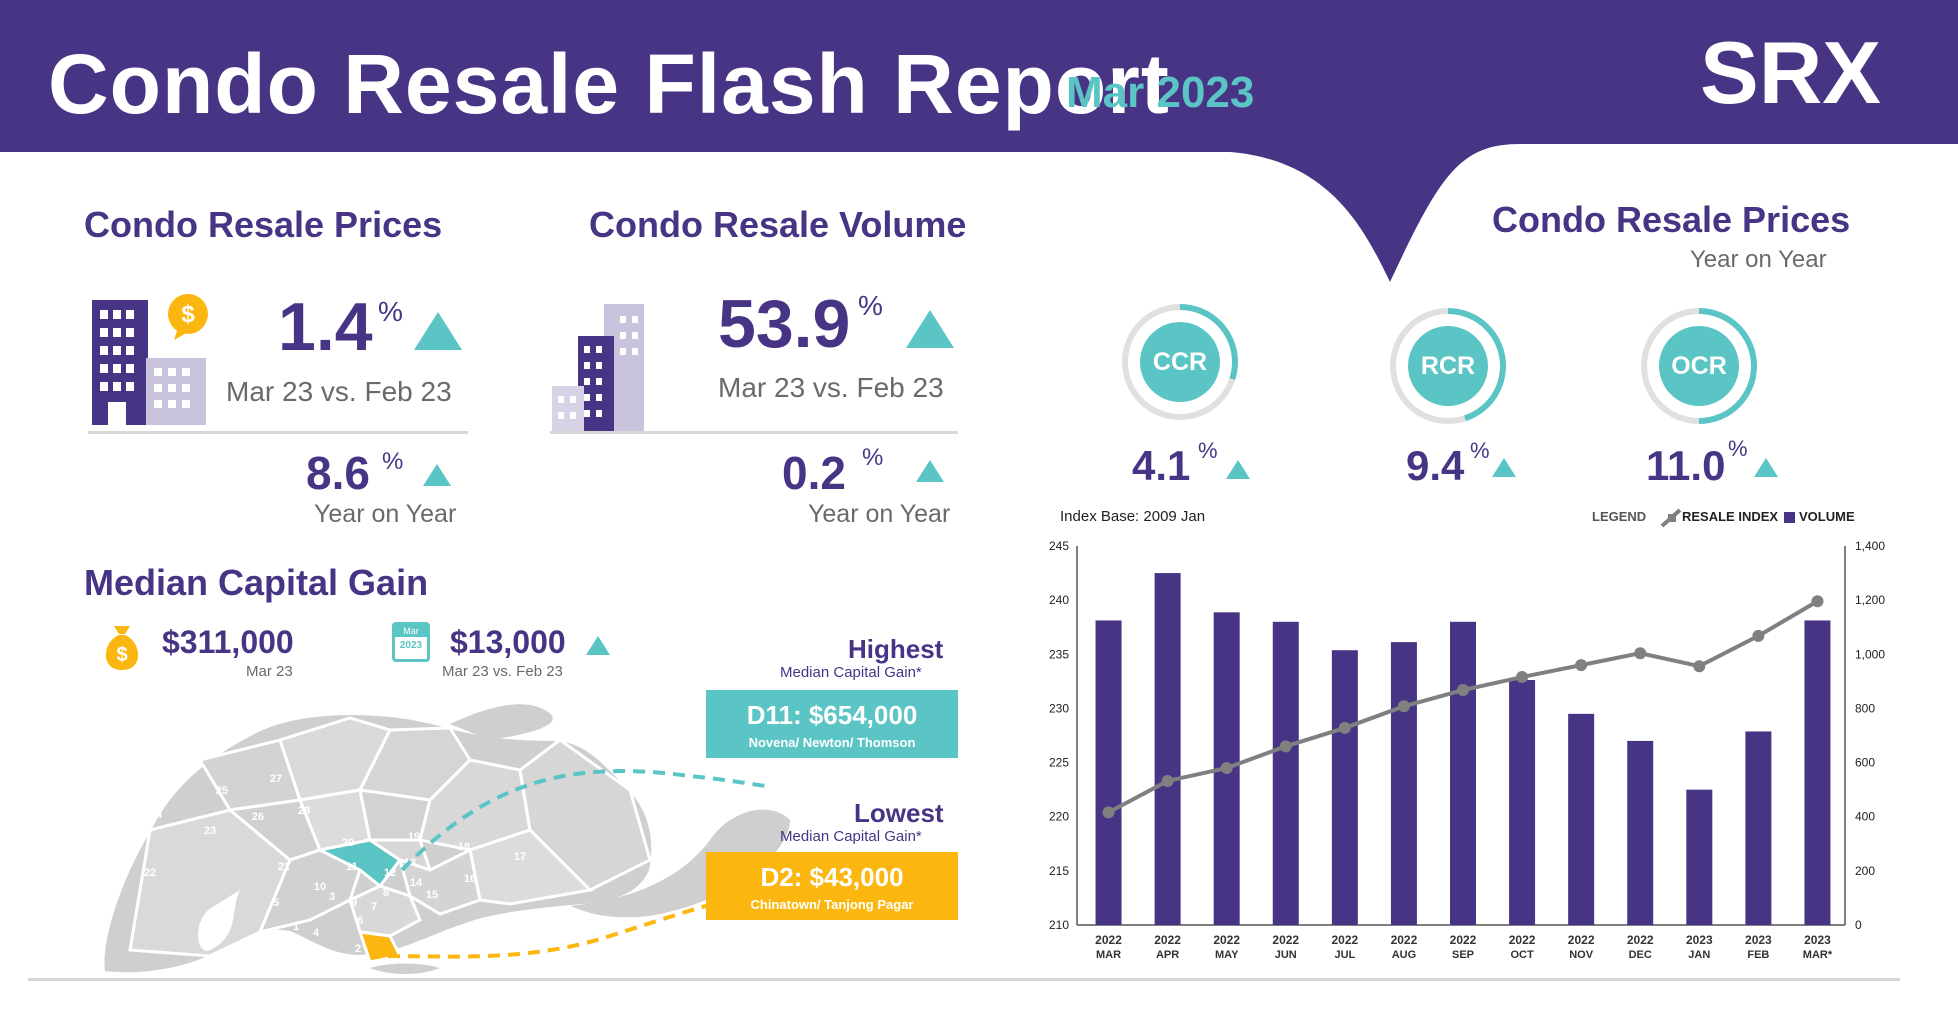 The image size is (1958, 1025). Describe the element at coordinates (1480, 450) in the screenshot. I see `rcr-pct: %` at that location.